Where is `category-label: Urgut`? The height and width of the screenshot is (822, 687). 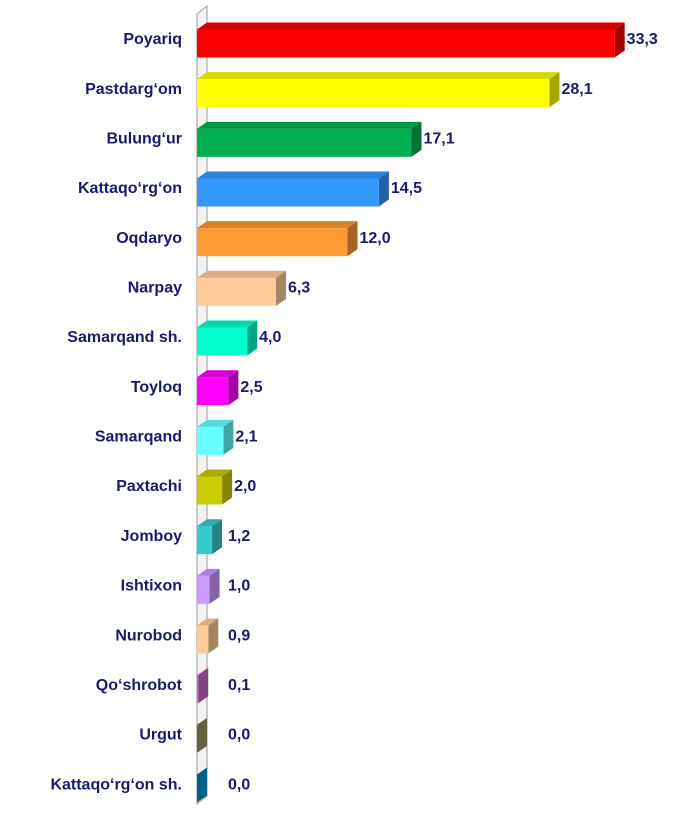 category-label: Urgut is located at coordinates (160, 735).